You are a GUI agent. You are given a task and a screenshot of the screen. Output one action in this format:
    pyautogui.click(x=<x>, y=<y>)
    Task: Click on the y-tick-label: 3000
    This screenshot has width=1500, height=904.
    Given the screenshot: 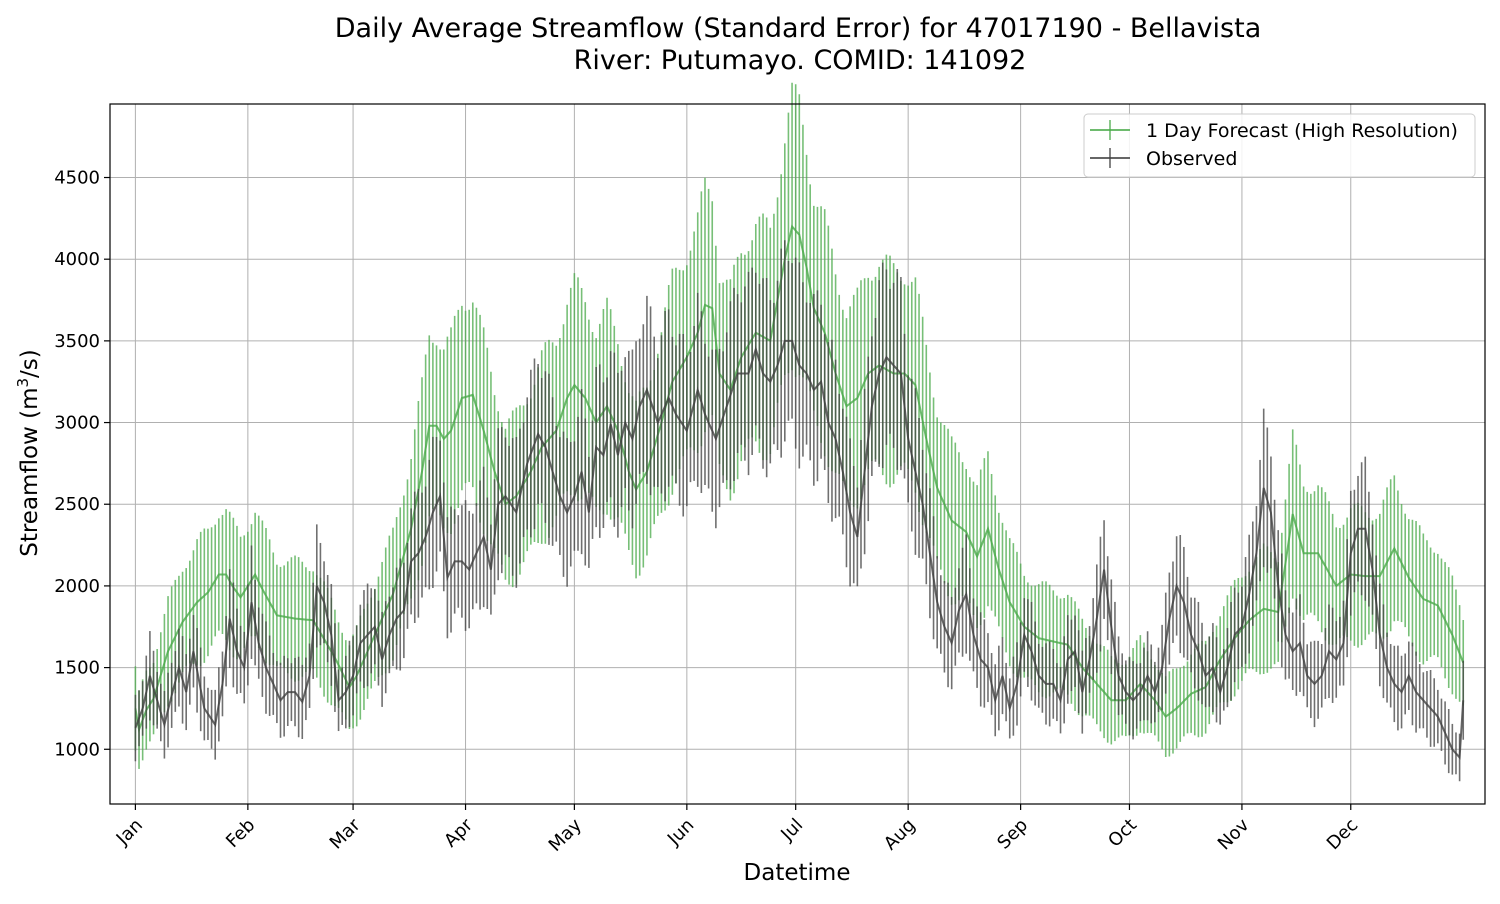 What is the action you would take?
    pyautogui.click(x=77, y=423)
    